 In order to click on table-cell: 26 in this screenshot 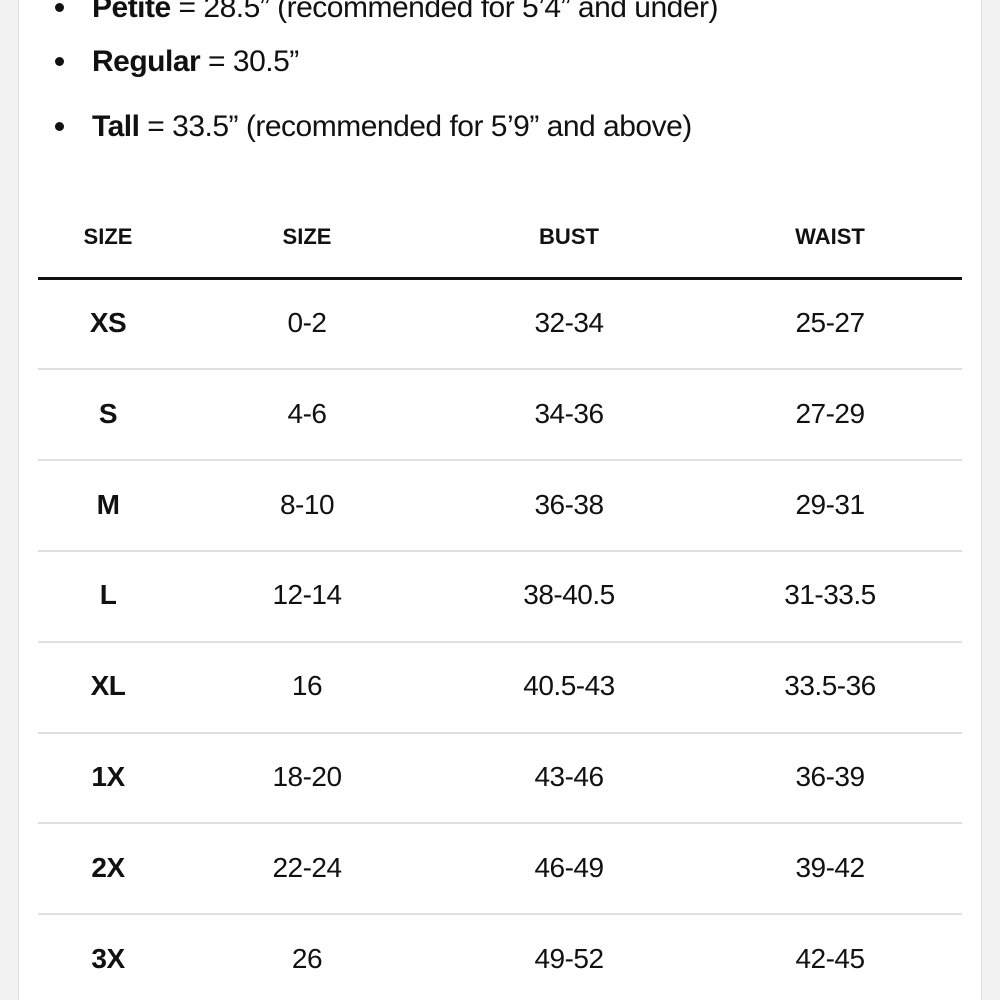, I will do `click(307, 958)`.